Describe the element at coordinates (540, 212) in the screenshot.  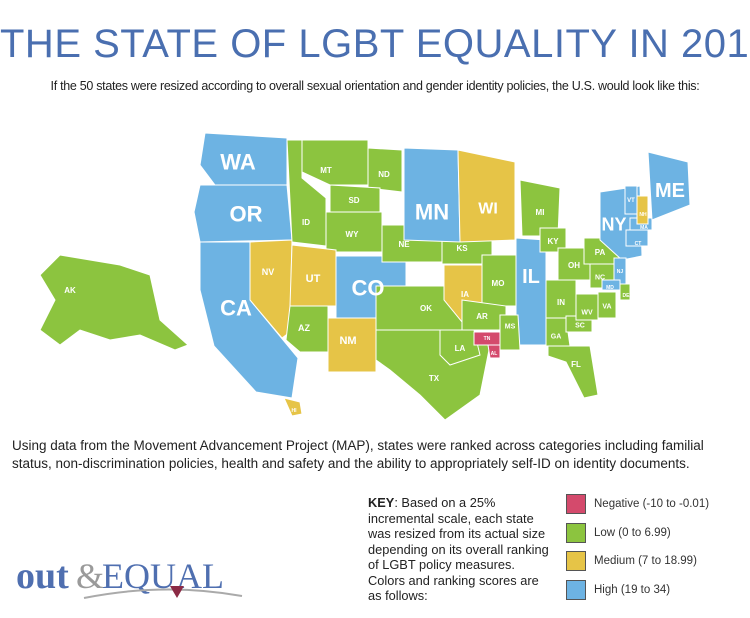
I see `state-label-mi: MI` at that location.